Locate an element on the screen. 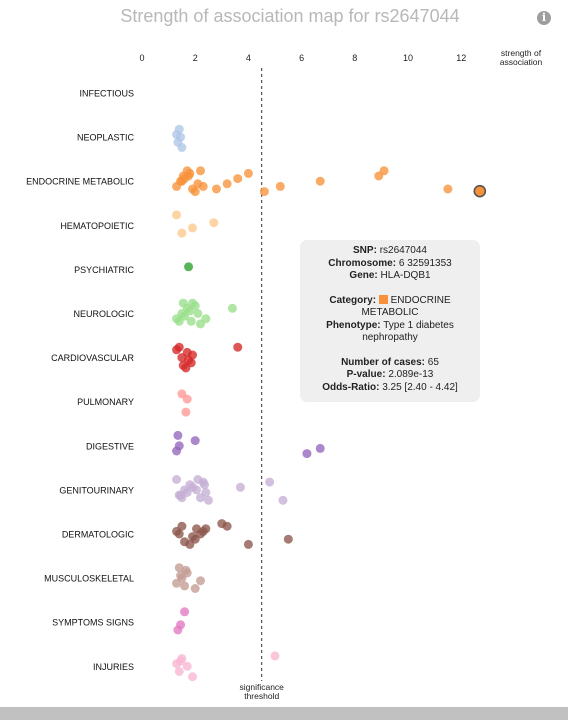  category-label: DIGESTIVE is located at coordinates (110, 446).